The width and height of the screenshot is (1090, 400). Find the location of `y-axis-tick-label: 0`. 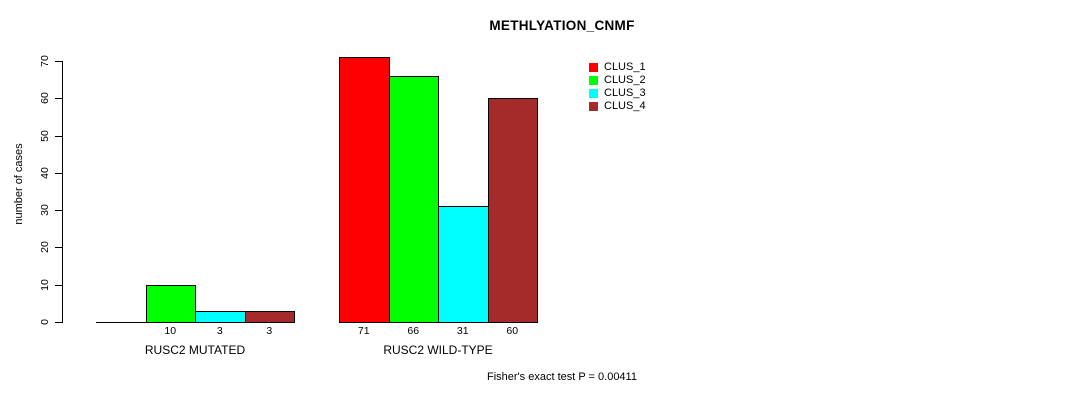

y-axis-tick-label: 0 is located at coordinates (45, 322).